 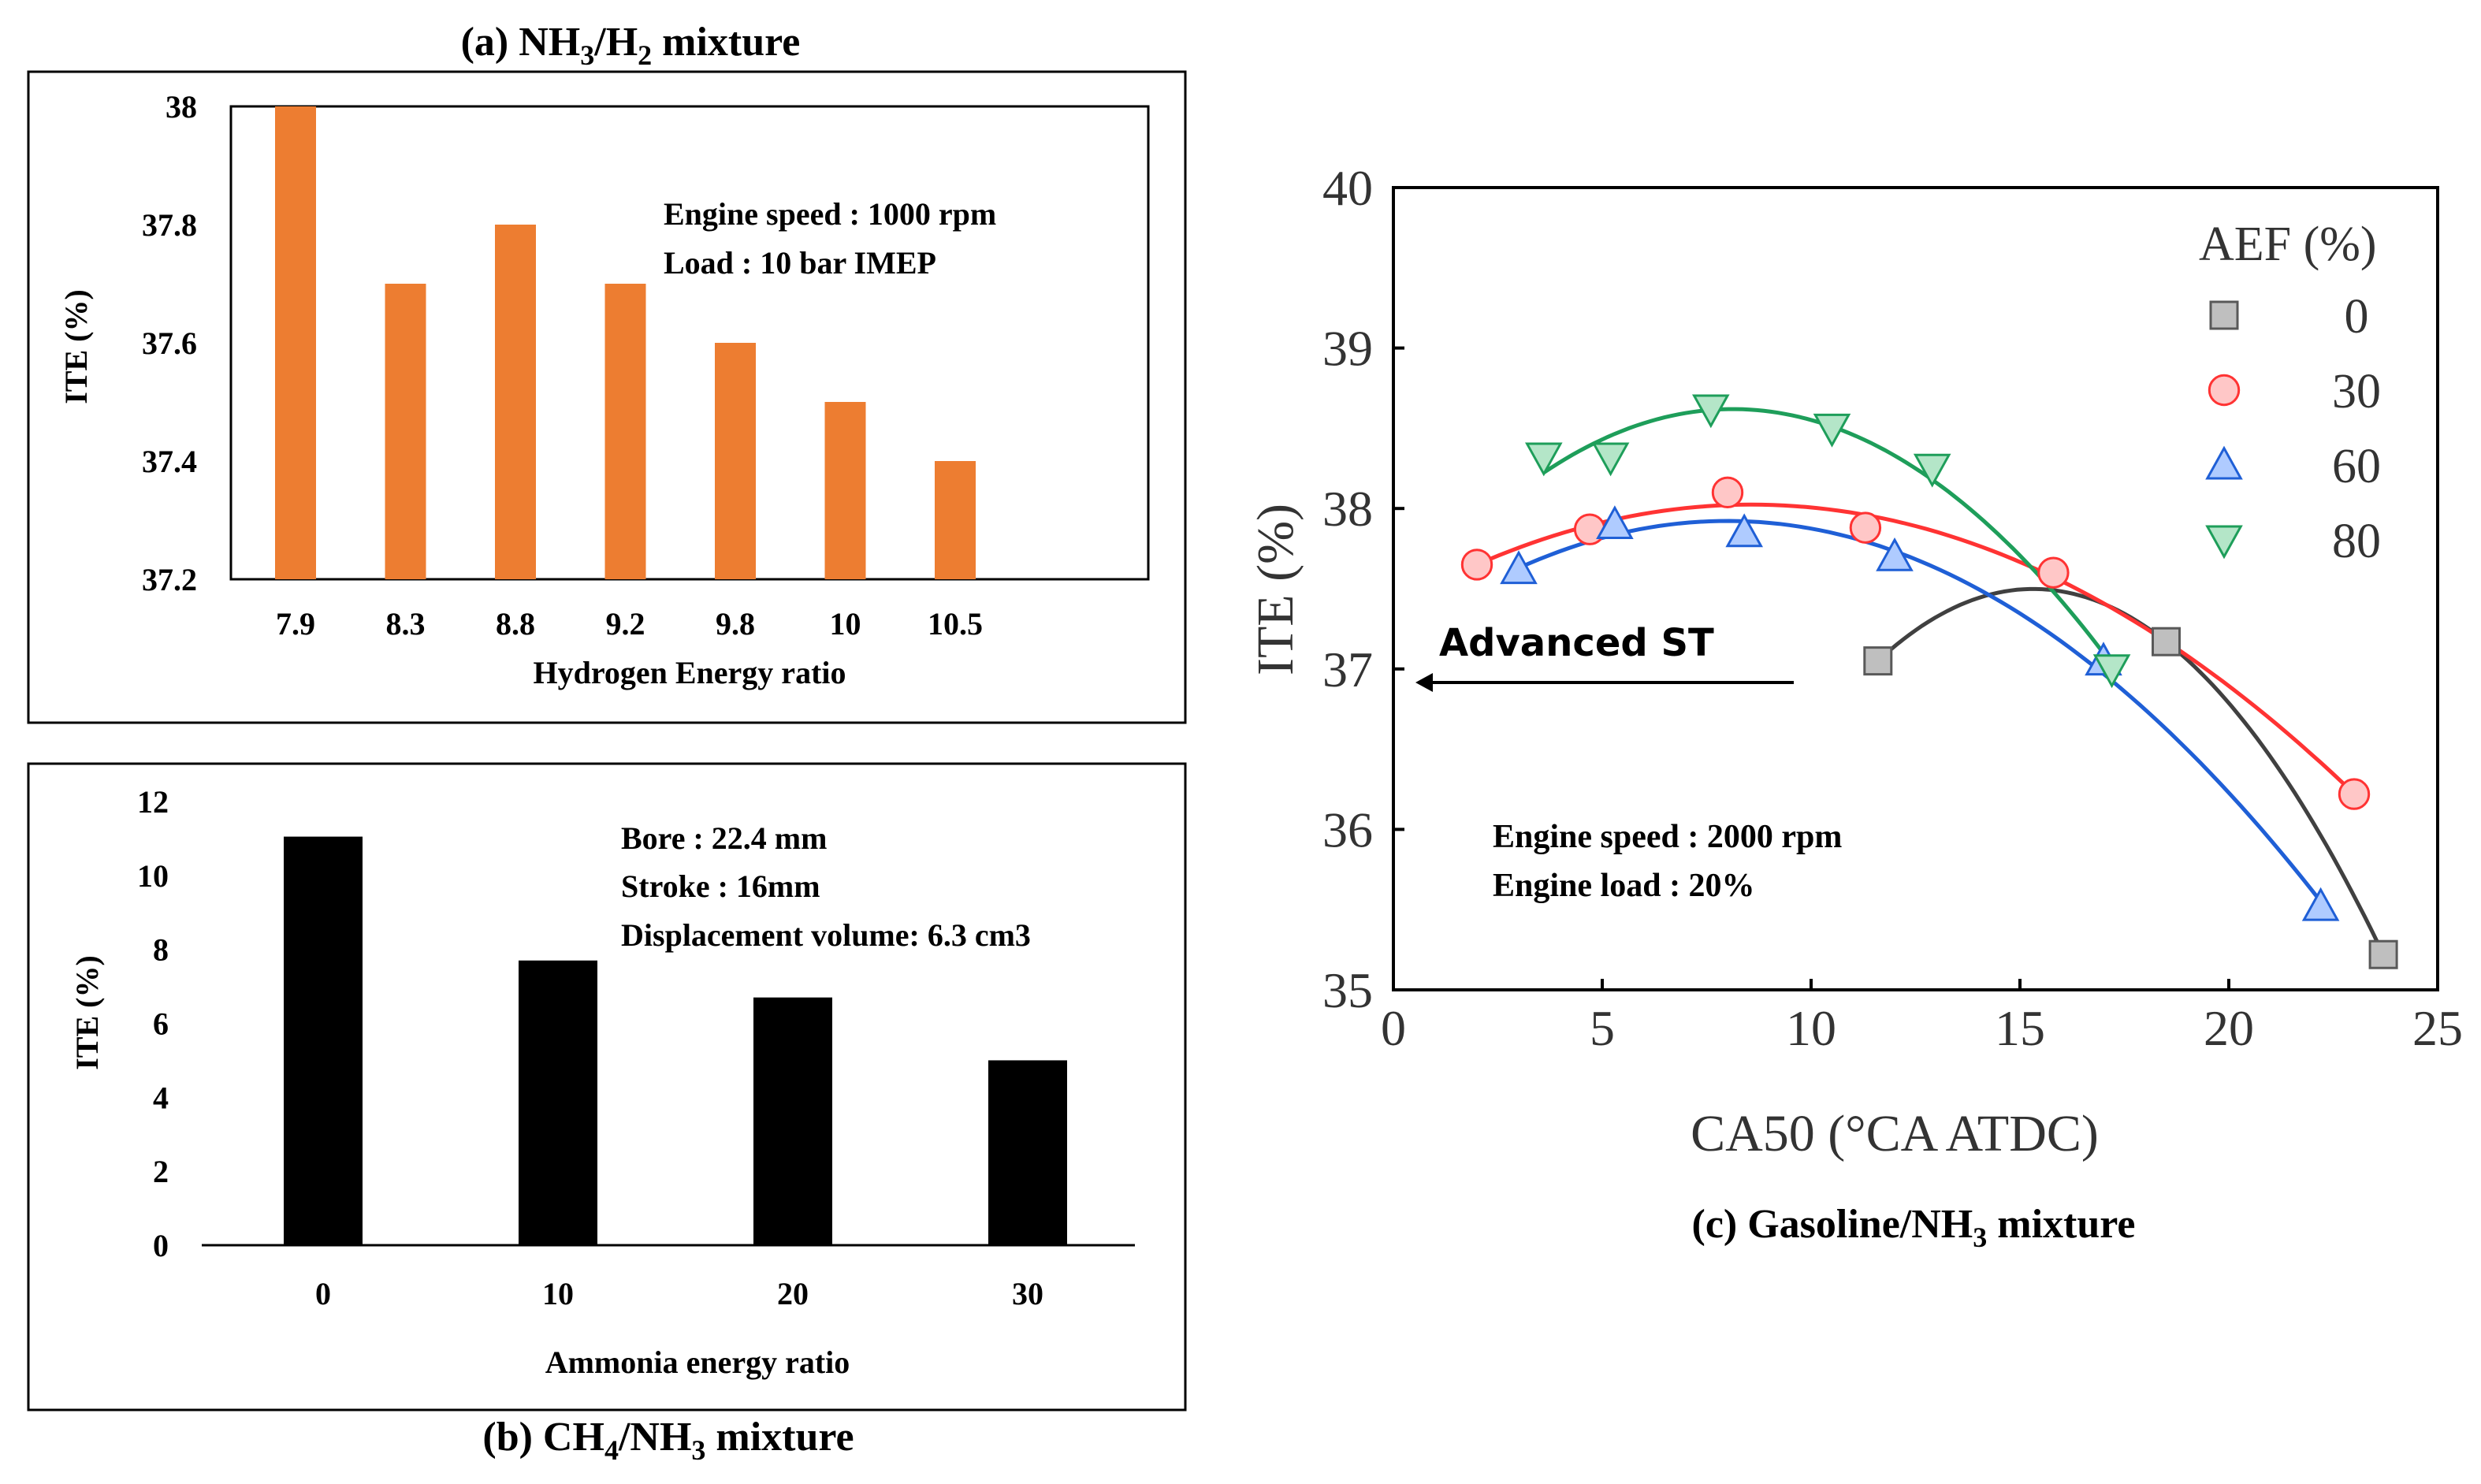 I want to click on y-tick-a-37.4: 37.4, so click(x=169, y=461).